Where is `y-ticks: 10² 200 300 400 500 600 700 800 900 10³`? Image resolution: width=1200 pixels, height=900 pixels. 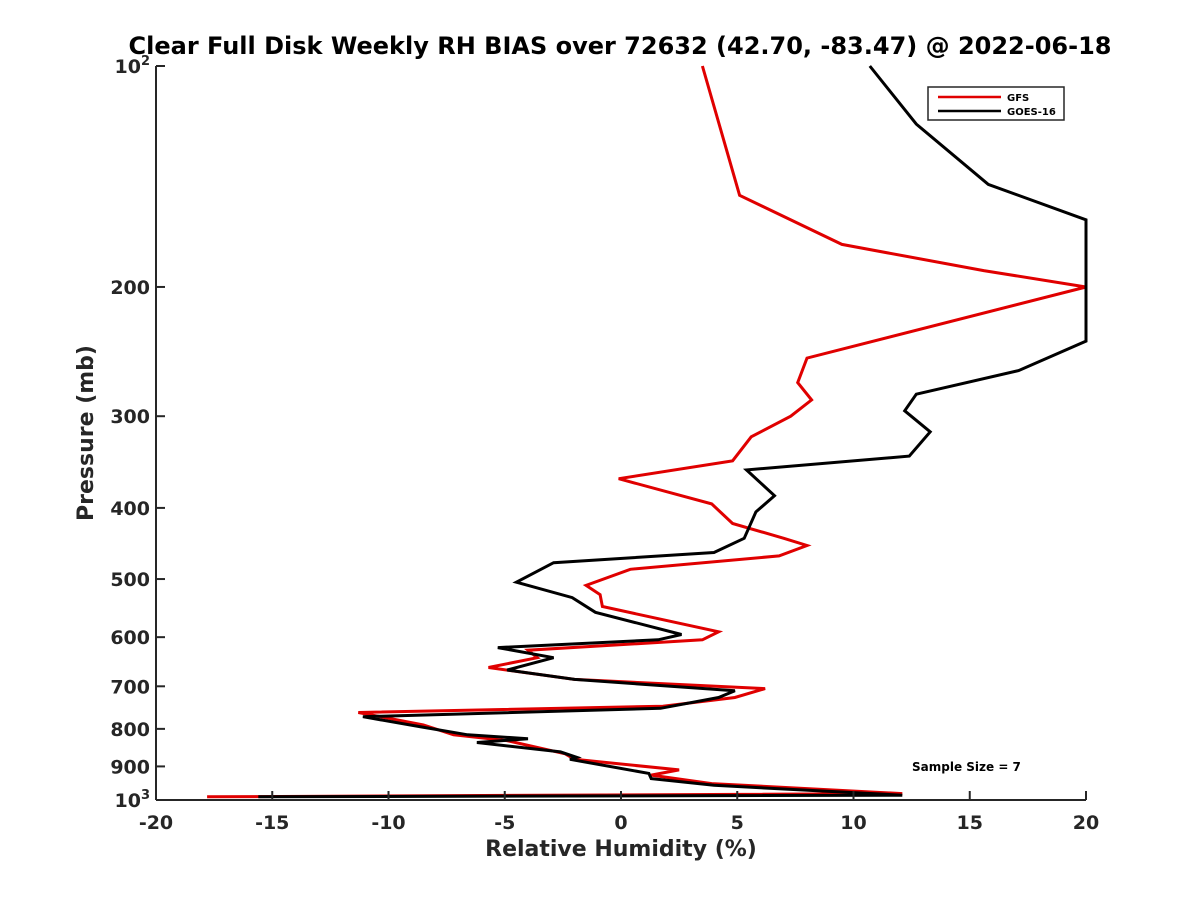
y-ticks: 10² 200 300 400 500 600 700 800 900 10³ is located at coordinates (137, 433).